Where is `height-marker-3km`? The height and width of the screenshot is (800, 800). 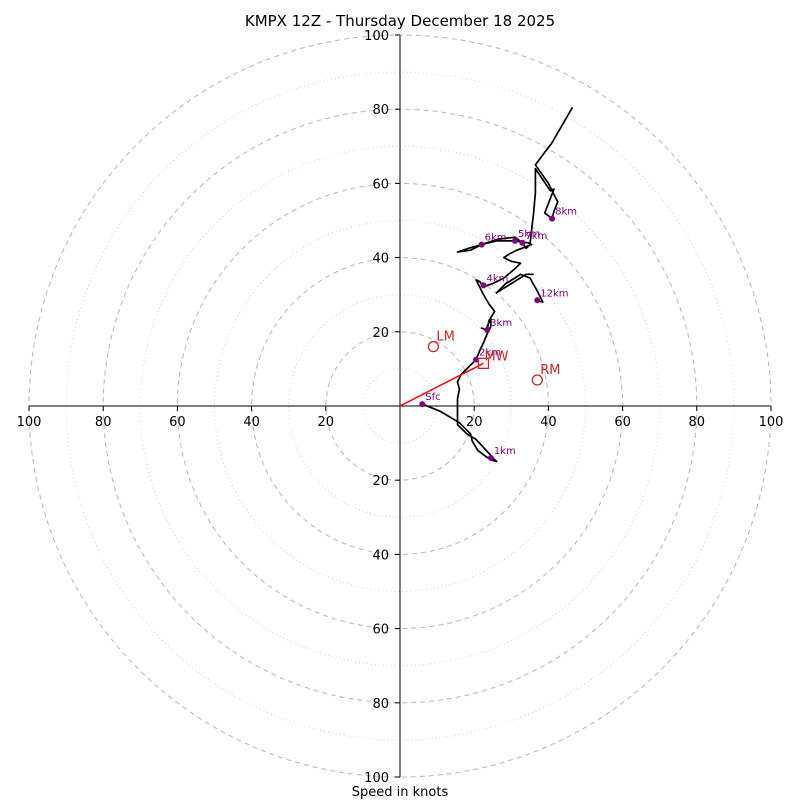 height-marker-3km is located at coordinates (487, 329).